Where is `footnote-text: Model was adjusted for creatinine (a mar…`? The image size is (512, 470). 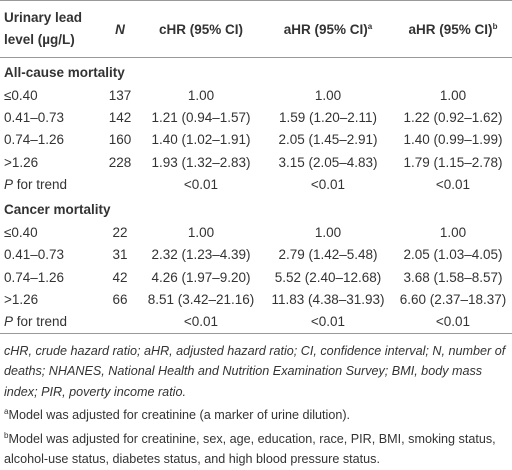
footnote-text: Model was adjusted for creatinine (a mar… is located at coordinates (179, 415).